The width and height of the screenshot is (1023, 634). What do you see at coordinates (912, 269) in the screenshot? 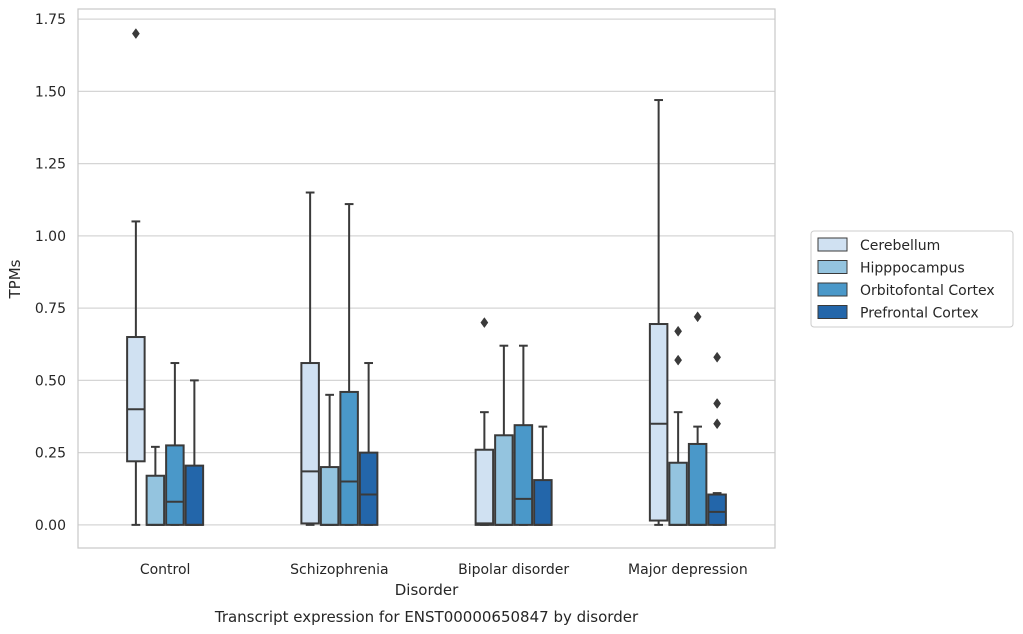
I see `legend-label: Hipppocampus` at bounding box center [912, 269].